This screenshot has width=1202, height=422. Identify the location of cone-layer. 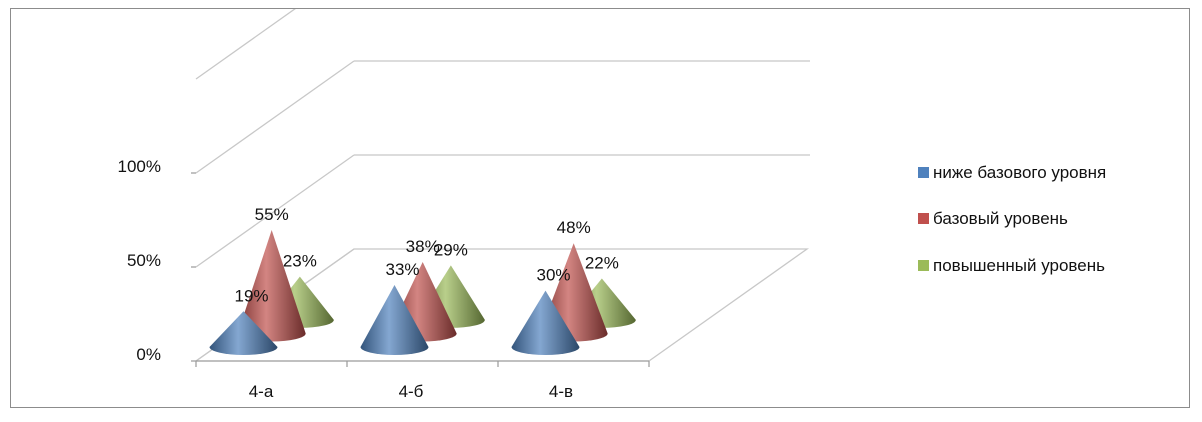
(422, 292).